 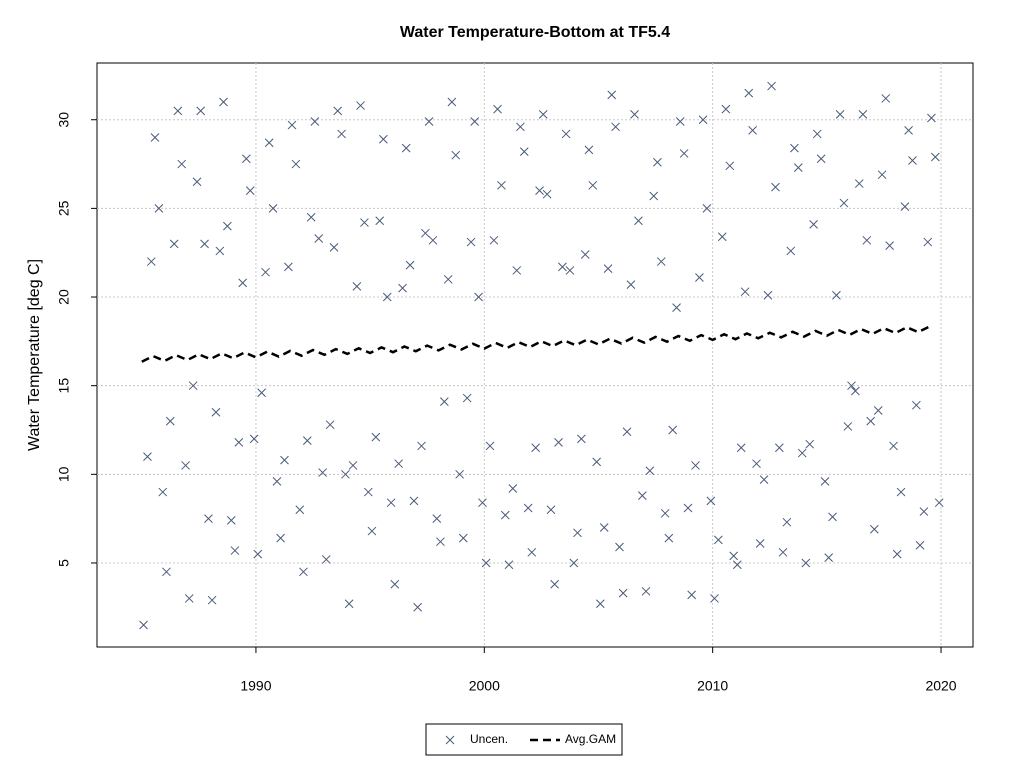 I want to click on legend, so click(x=524, y=739).